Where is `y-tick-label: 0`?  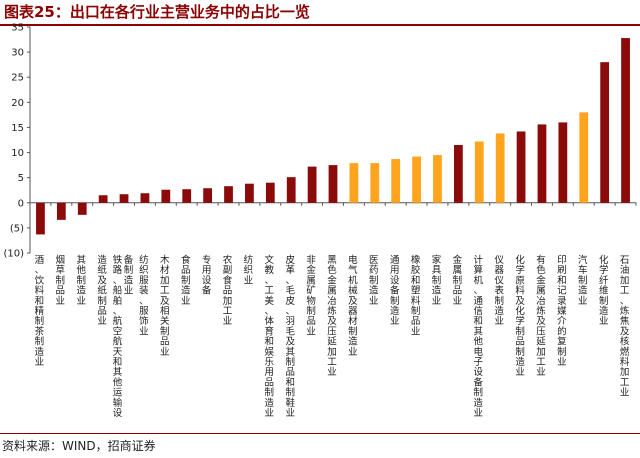
y-tick-label: 0 is located at coordinates (21, 203).